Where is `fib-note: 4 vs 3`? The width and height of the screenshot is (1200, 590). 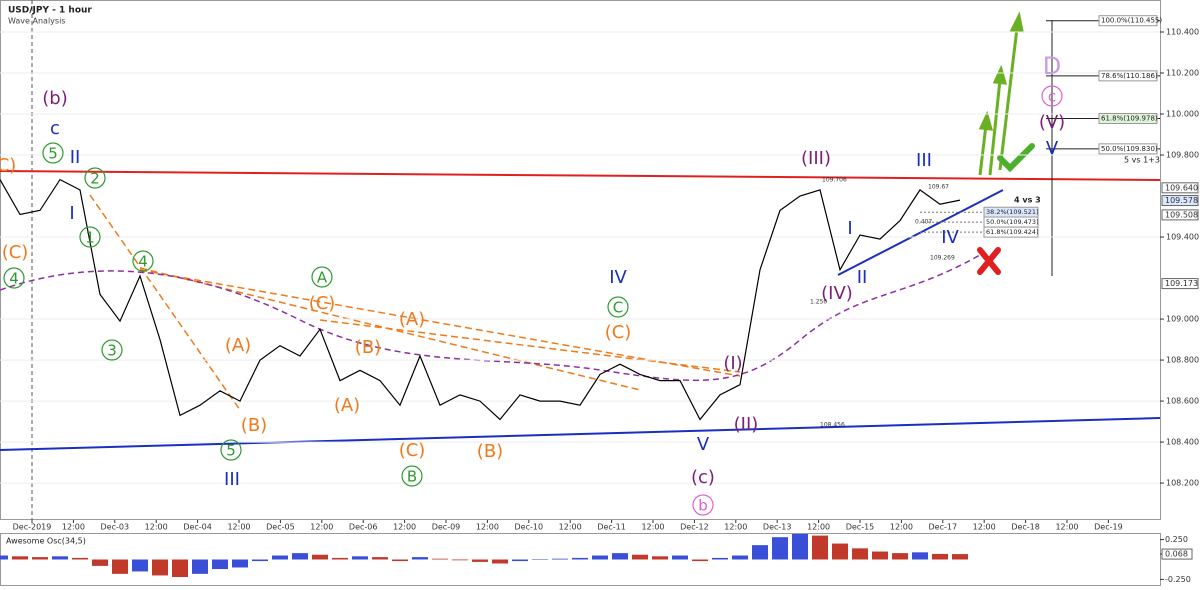
fib-note: 4 vs 3 is located at coordinates (1027, 200).